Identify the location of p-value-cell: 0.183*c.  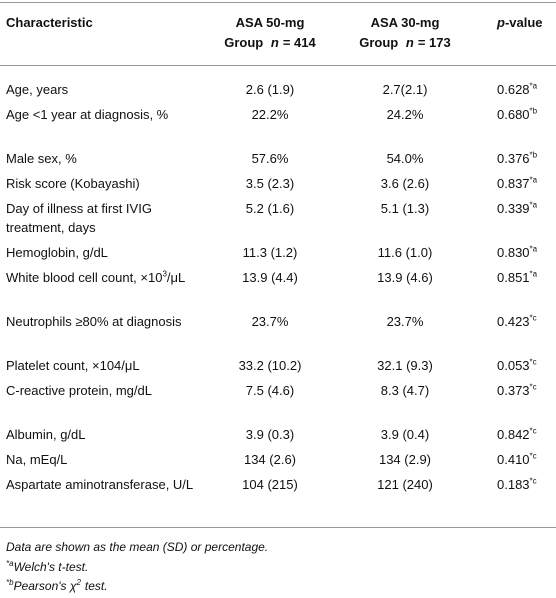
(518, 500).